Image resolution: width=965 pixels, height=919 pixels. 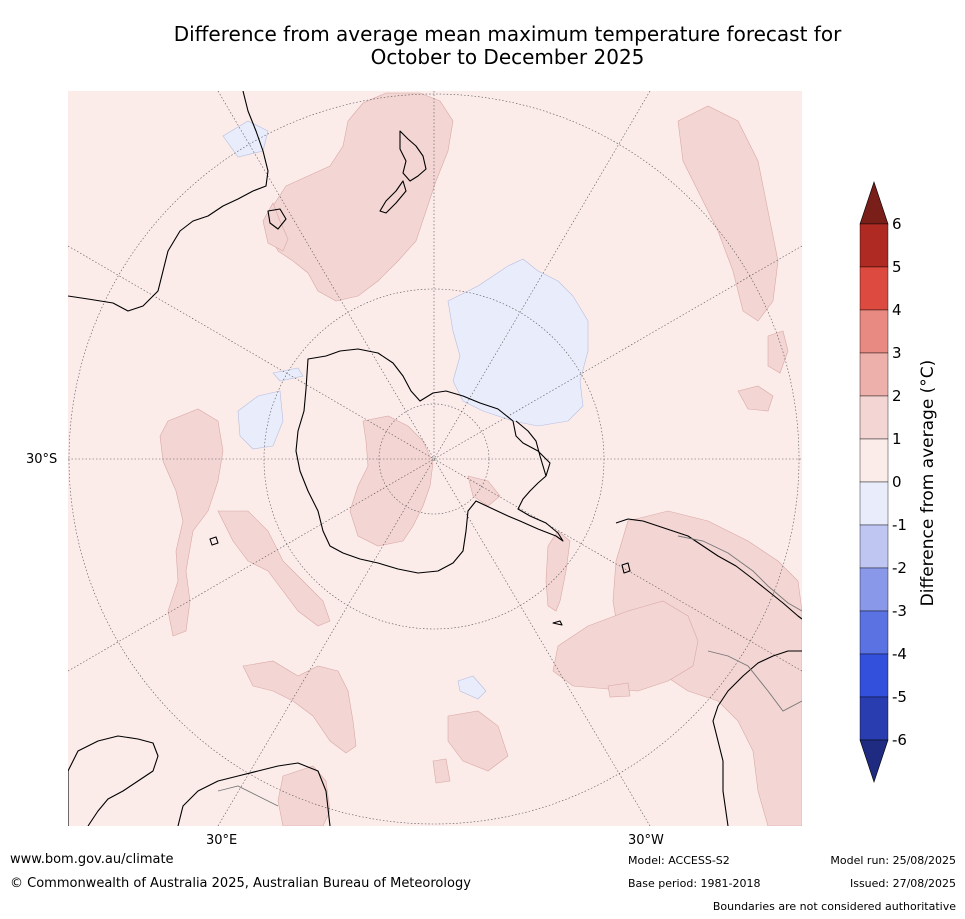 What do you see at coordinates (897, 439) in the screenshot?
I see `colorbar-tick-label: 1` at bounding box center [897, 439].